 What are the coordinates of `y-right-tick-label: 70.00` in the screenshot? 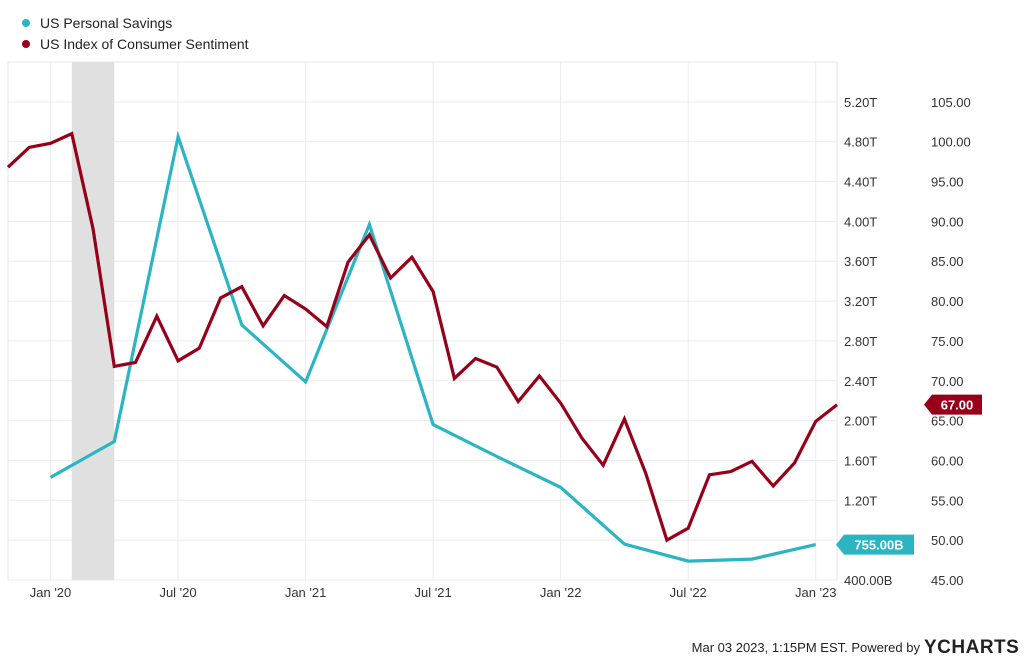 It's located at (947, 381).